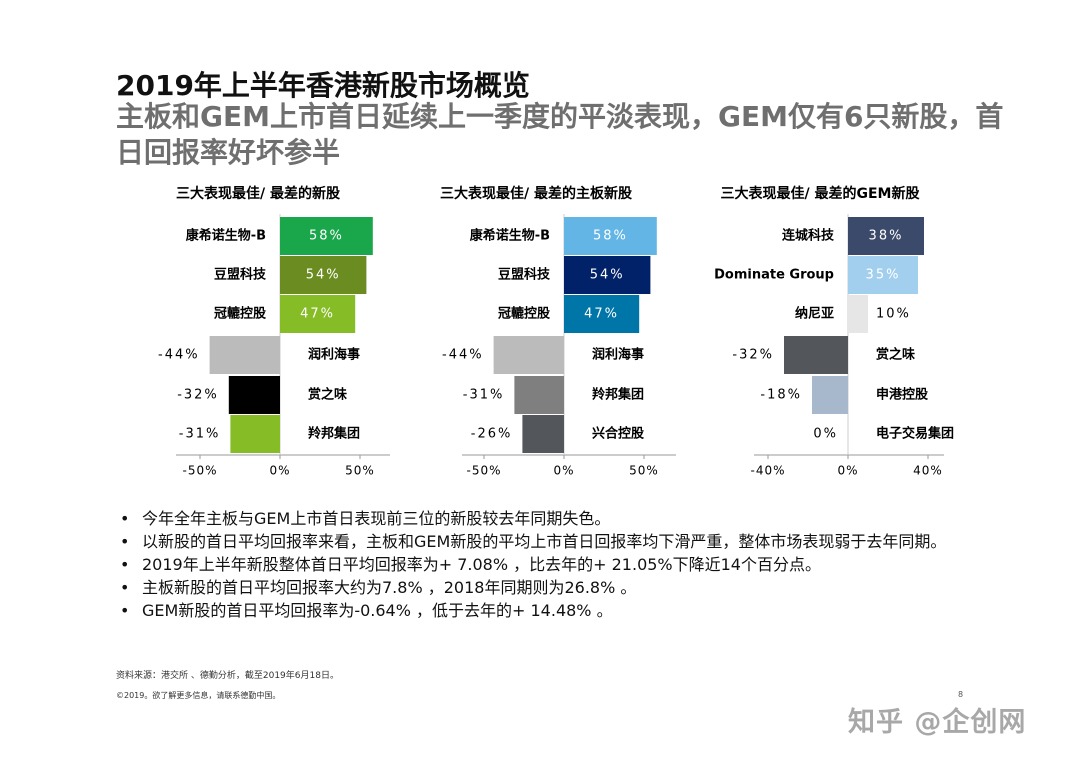 This screenshot has width=1080, height=764. What do you see at coordinates (376, 518) in the screenshot?
I see `bullet-text: 今年全年主板与GEM上市首日表现前三位的新股较去年同期失色。` at bounding box center [376, 518].